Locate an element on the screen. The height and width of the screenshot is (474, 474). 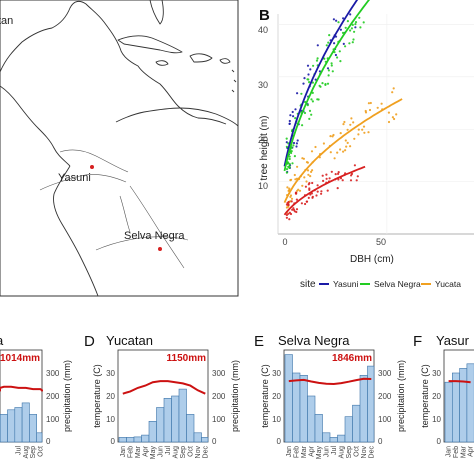
month-label: Aug is located at coordinates (341, 452).